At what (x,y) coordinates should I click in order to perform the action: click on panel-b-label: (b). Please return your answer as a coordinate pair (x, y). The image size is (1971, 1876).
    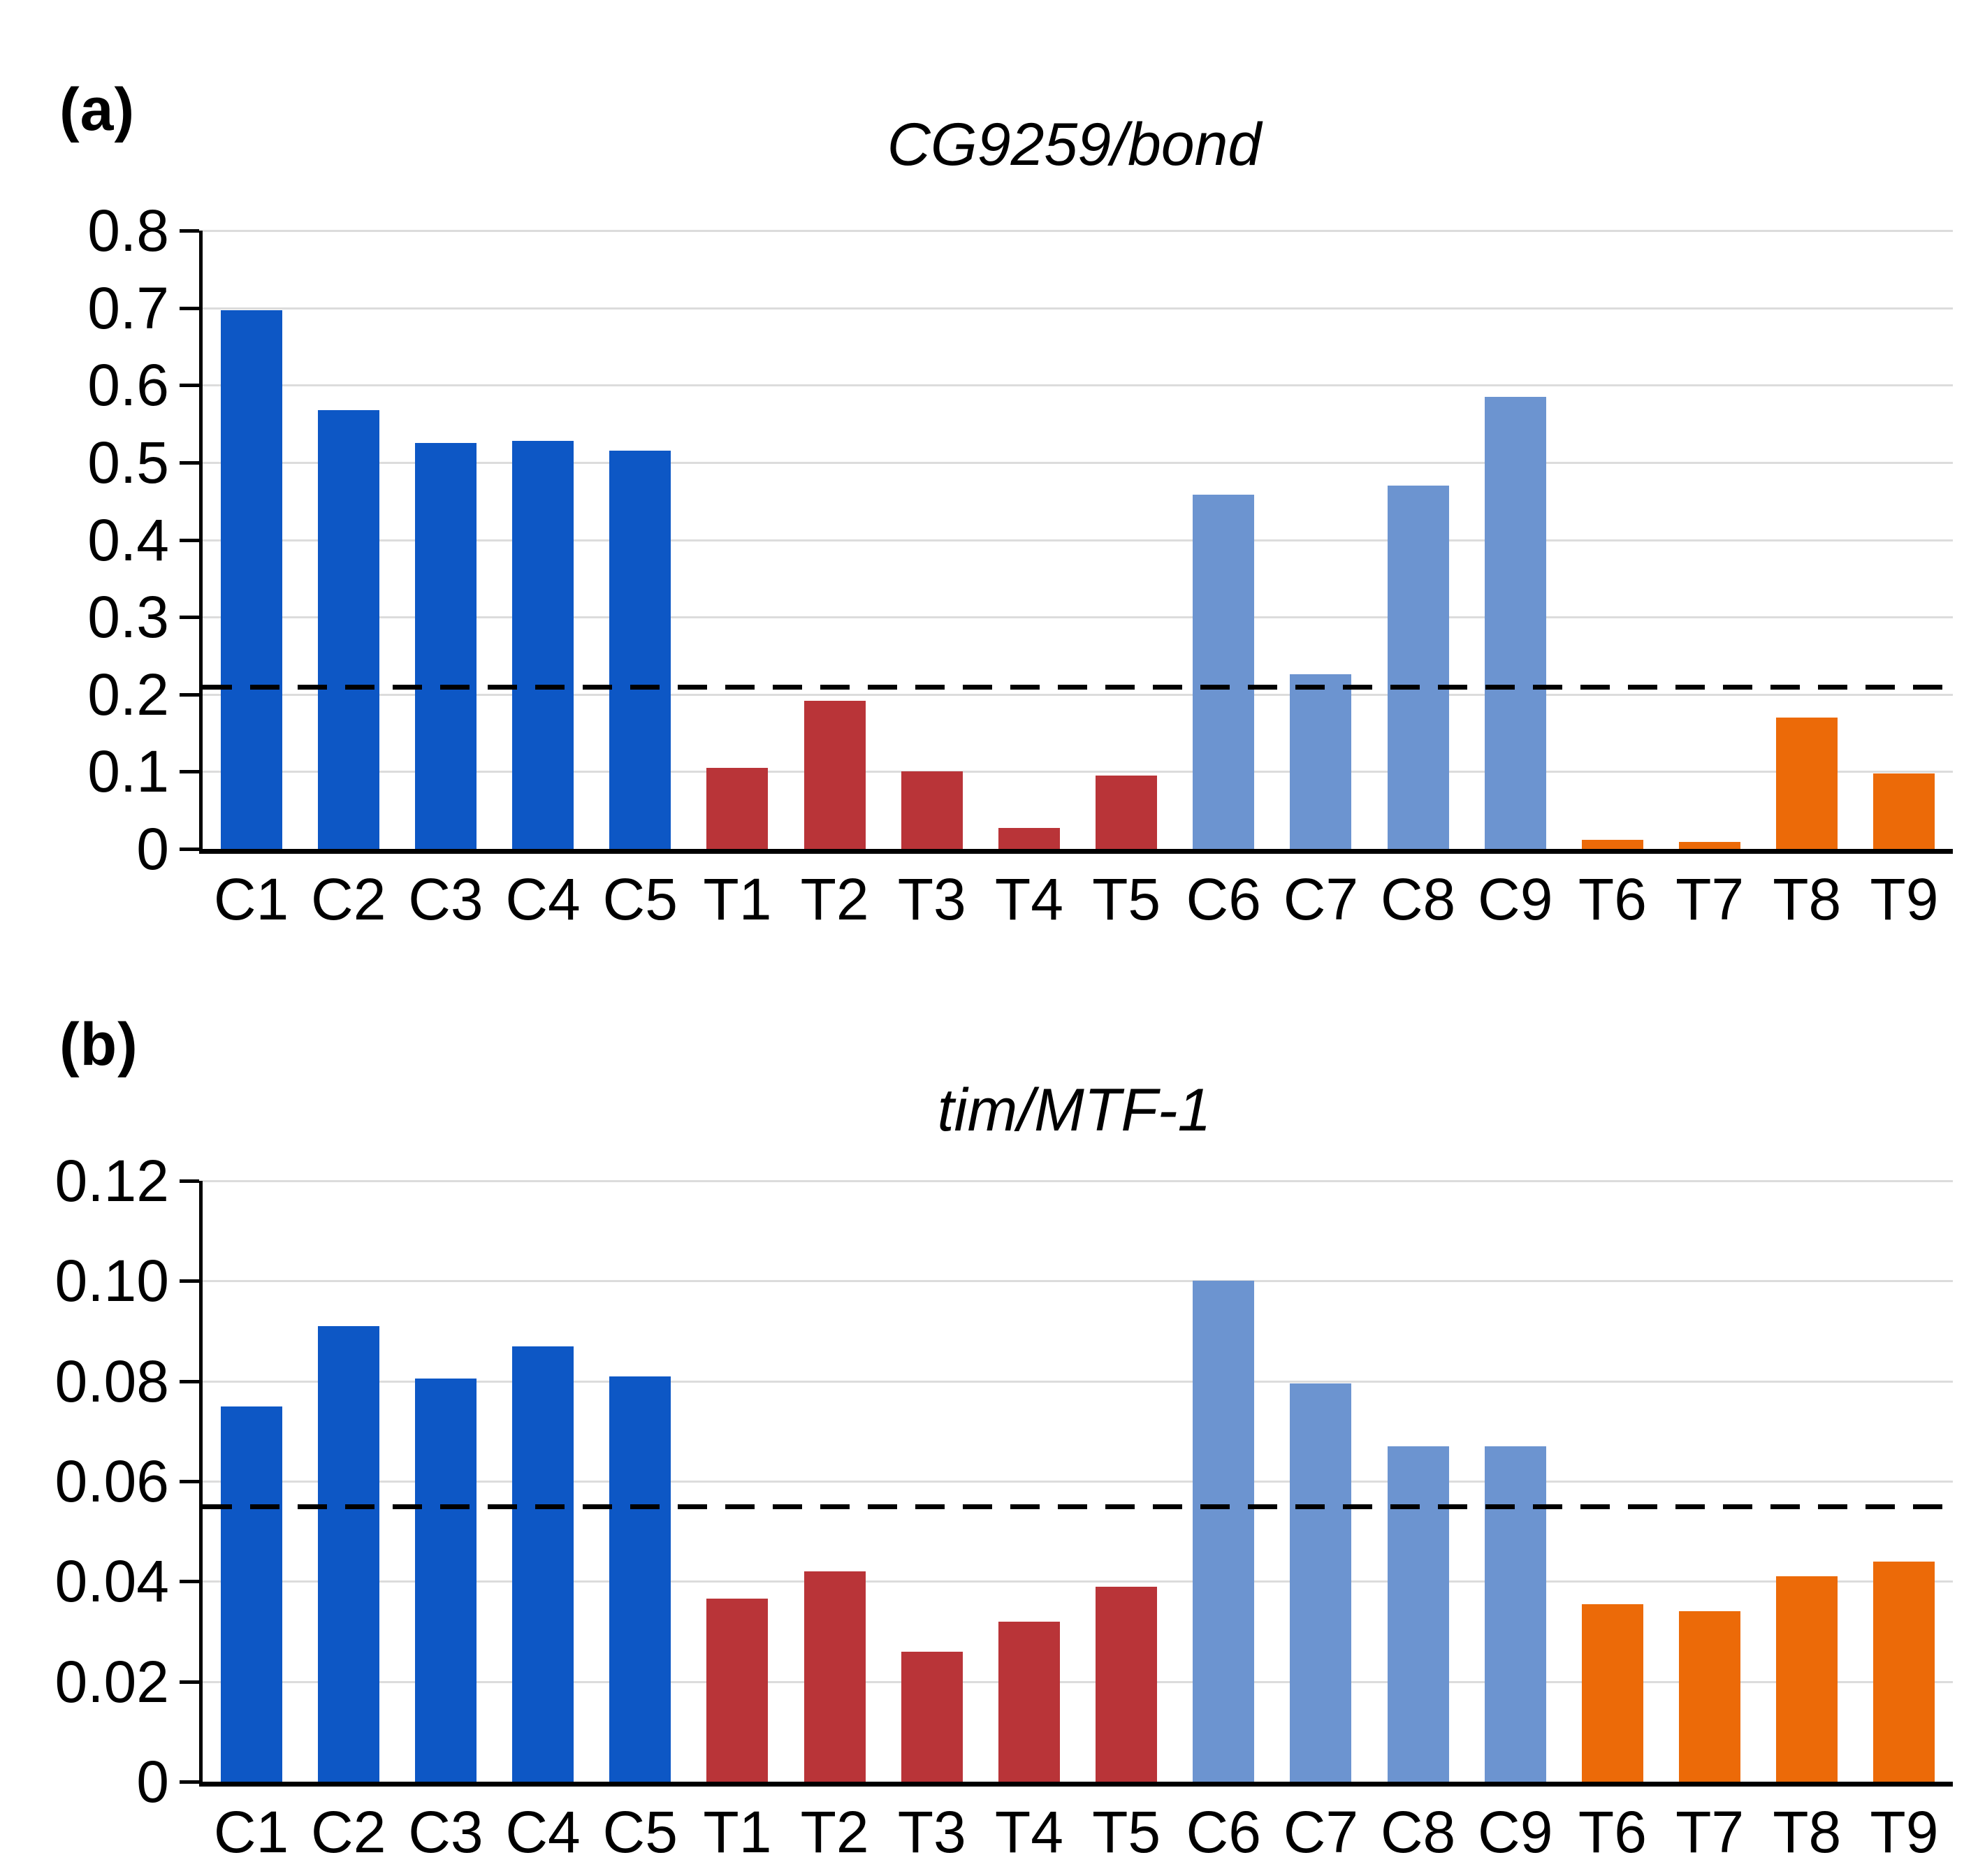
    Looking at the image, I should click on (98, 1044).